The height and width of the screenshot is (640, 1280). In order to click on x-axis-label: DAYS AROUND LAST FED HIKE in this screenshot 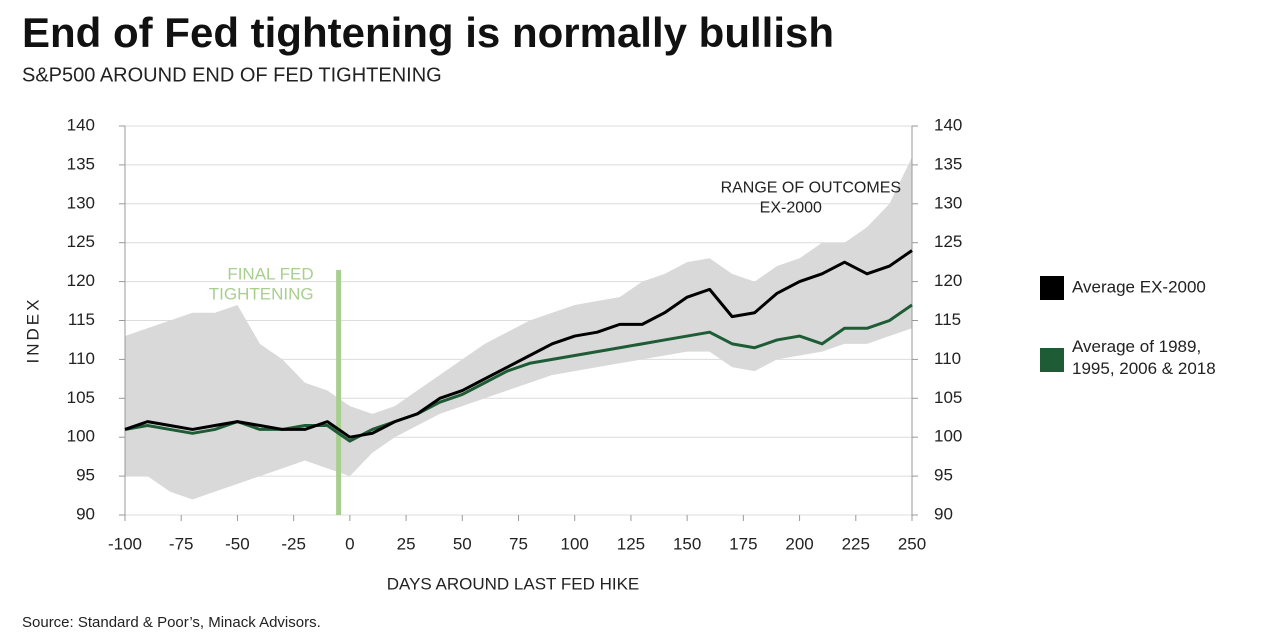, I will do `click(513, 583)`.